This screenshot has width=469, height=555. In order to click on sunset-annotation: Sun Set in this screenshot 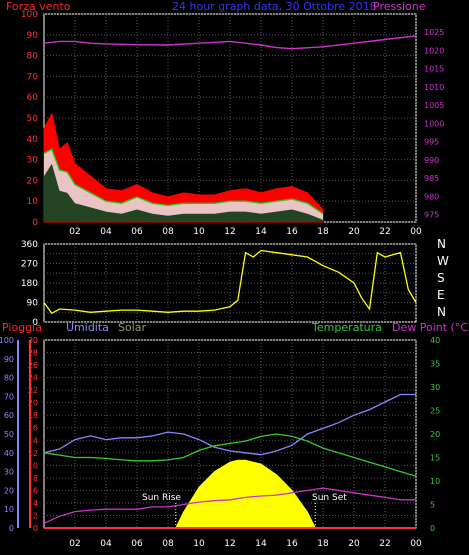, I will do `click(329, 498)`.